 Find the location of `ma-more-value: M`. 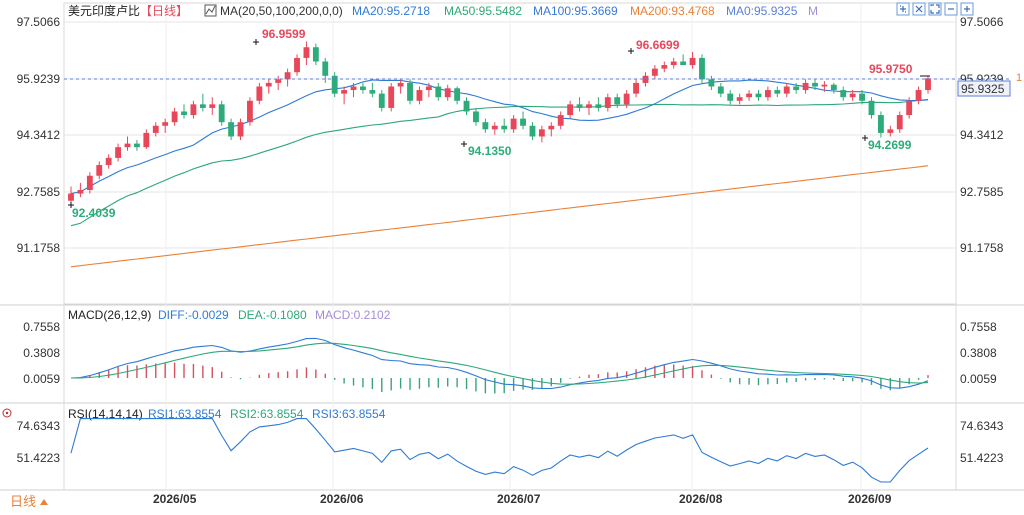

ma-more-value: M is located at coordinates (813, 11).